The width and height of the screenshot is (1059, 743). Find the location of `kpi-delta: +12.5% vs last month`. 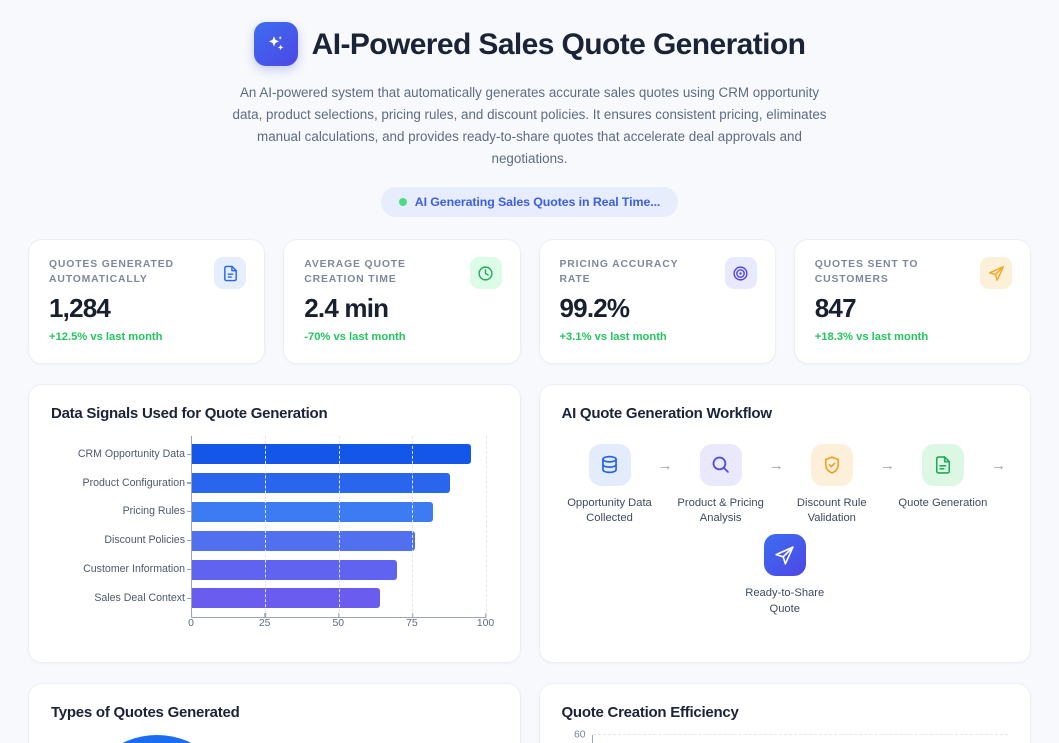

kpi-delta: +12.5% vs last month is located at coordinates (106, 336).